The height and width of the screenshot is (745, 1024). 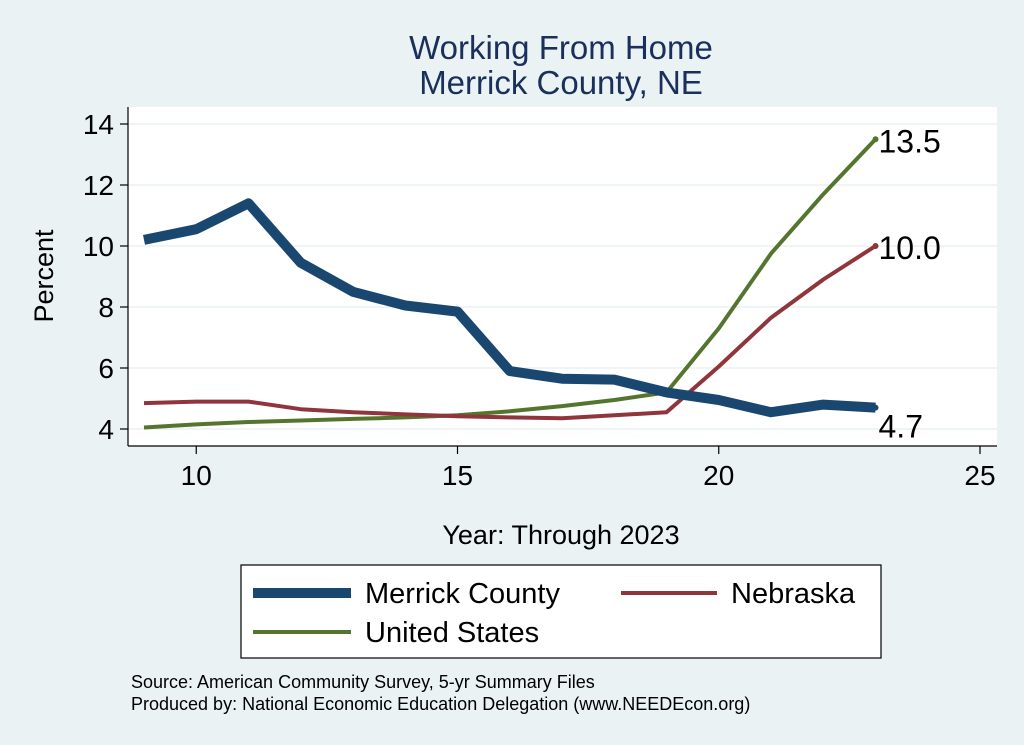 I want to click on y-tick-label-14: 14, so click(x=98, y=124).